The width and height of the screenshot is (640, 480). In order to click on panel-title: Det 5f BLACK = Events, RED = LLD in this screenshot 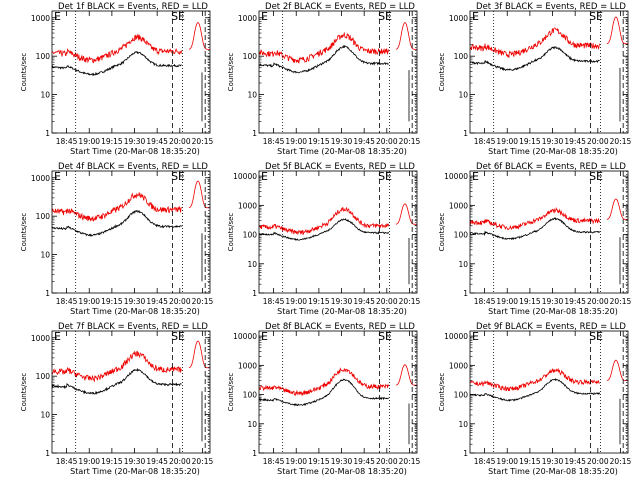, I will do `click(340, 167)`.